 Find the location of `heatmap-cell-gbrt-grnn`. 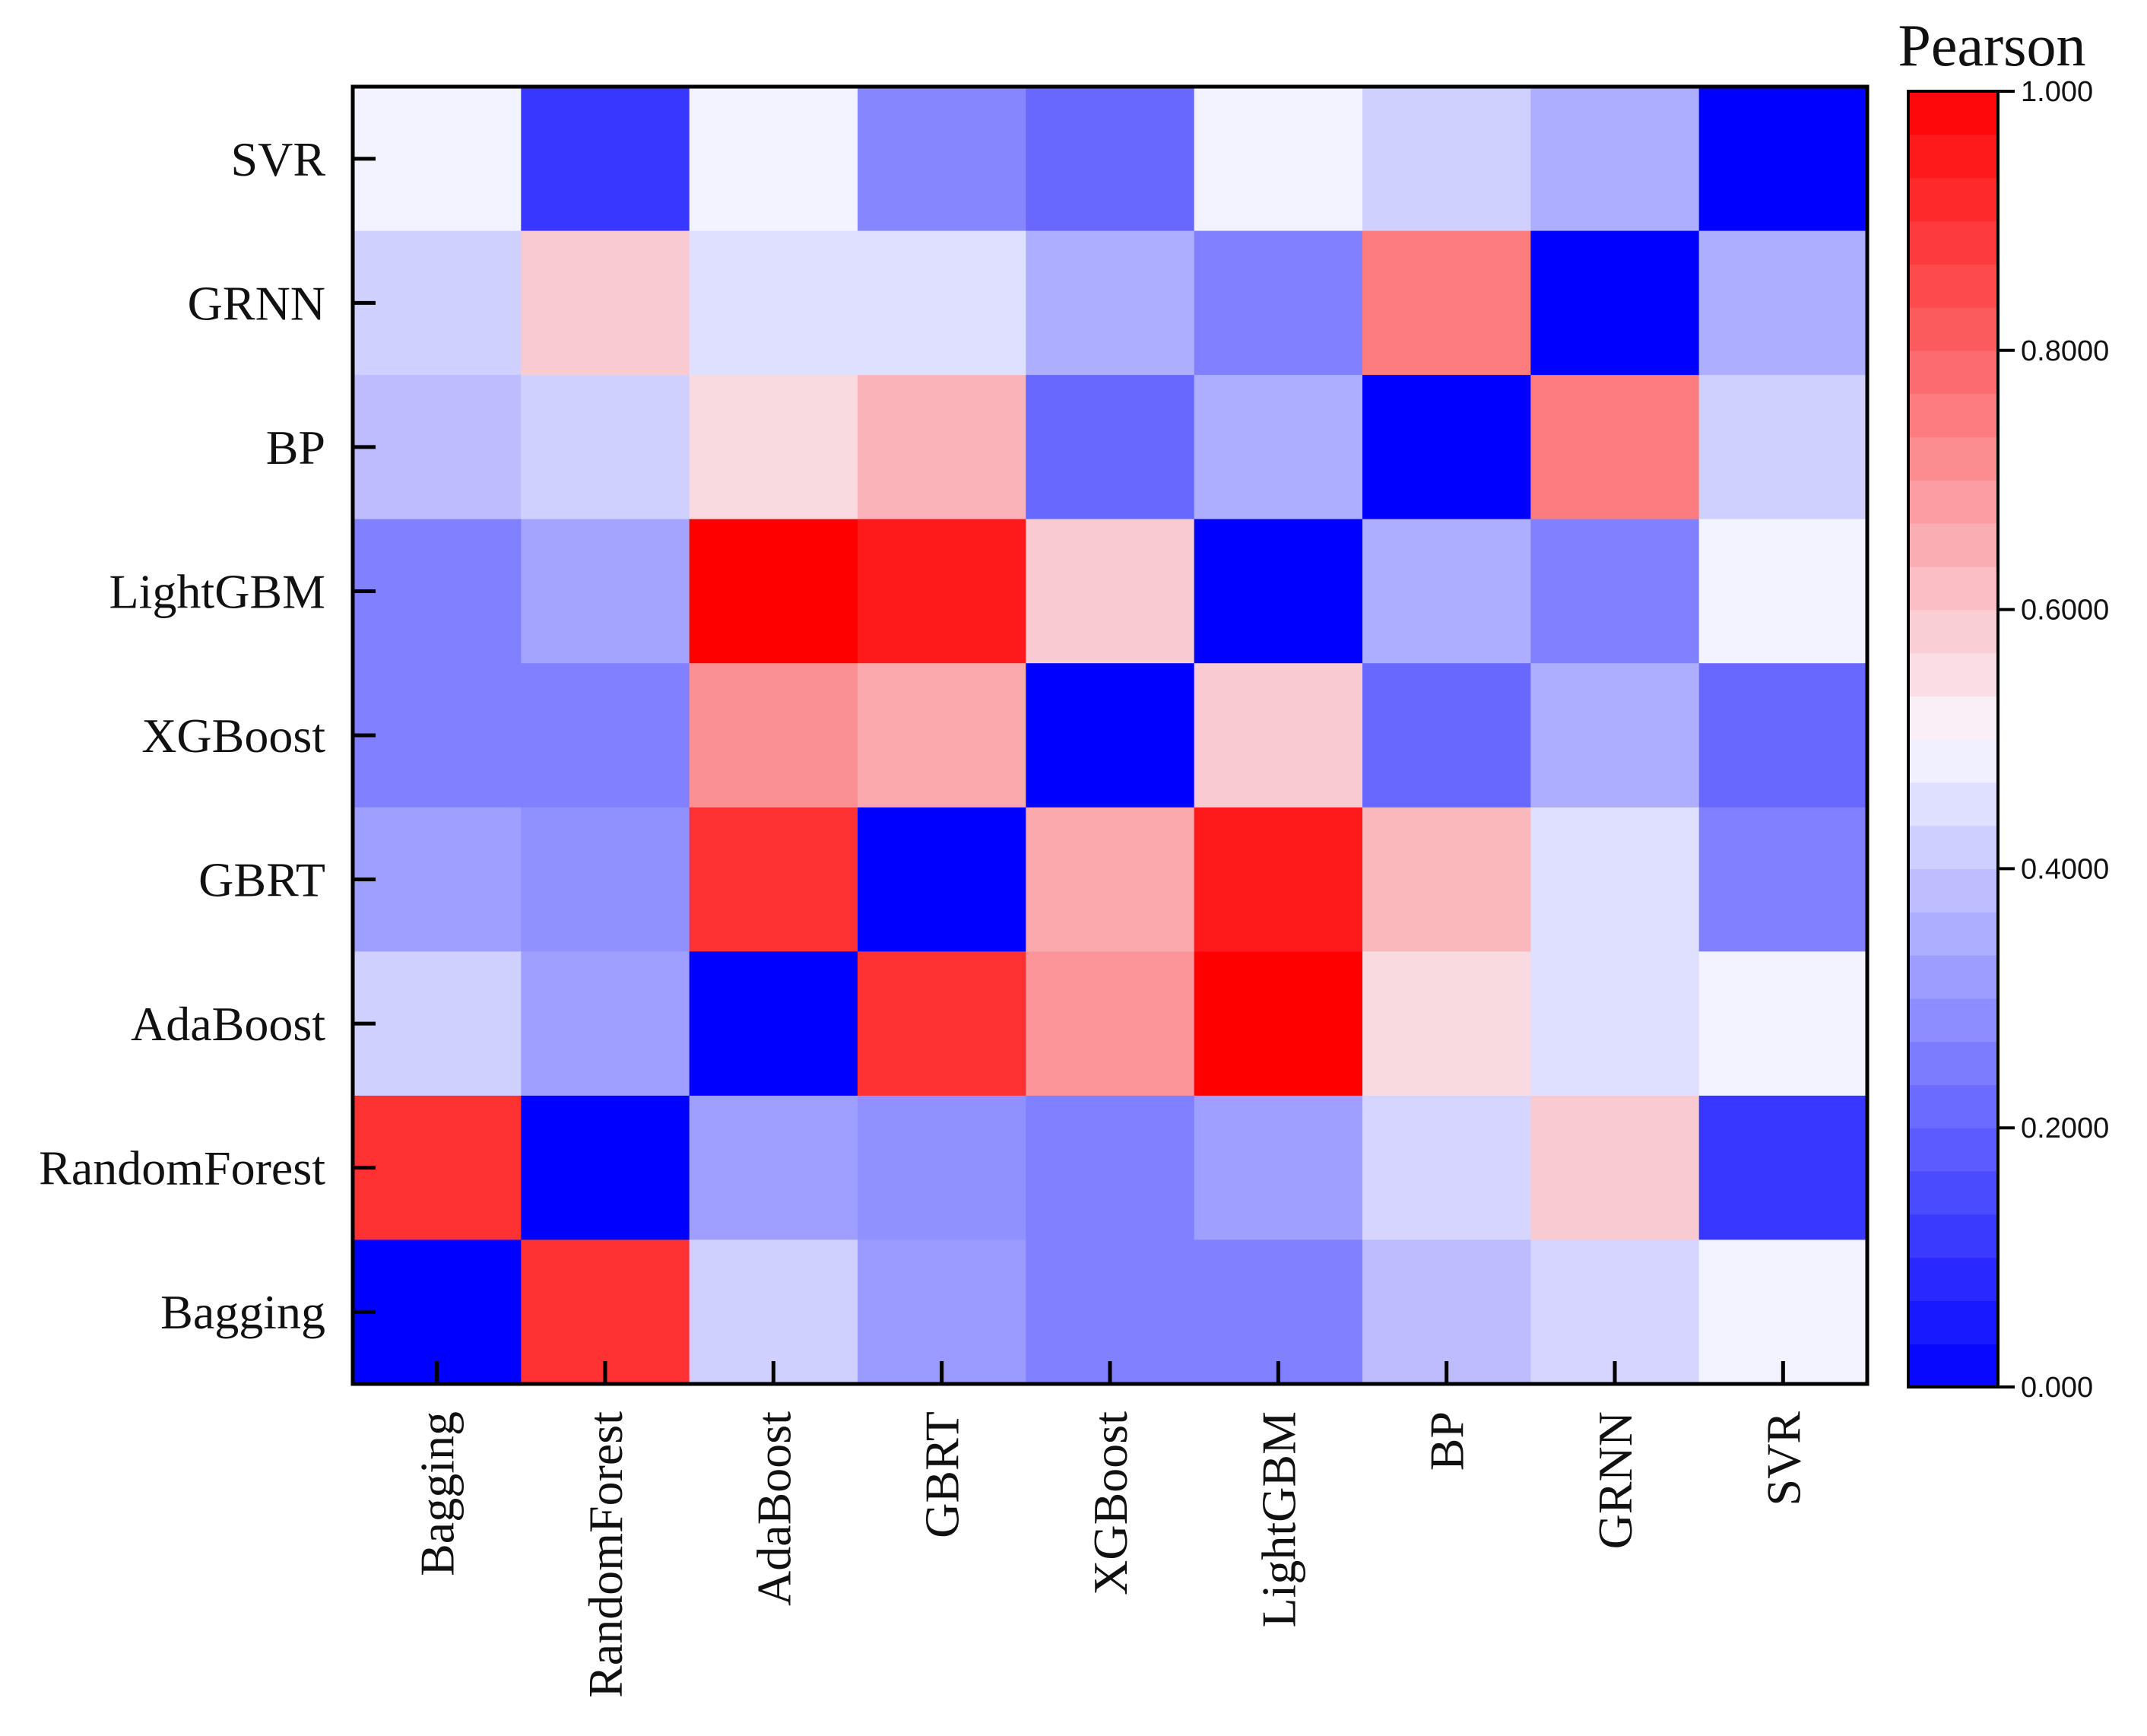

heatmap-cell-gbrt-grnn is located at coordinates (1615, 879).